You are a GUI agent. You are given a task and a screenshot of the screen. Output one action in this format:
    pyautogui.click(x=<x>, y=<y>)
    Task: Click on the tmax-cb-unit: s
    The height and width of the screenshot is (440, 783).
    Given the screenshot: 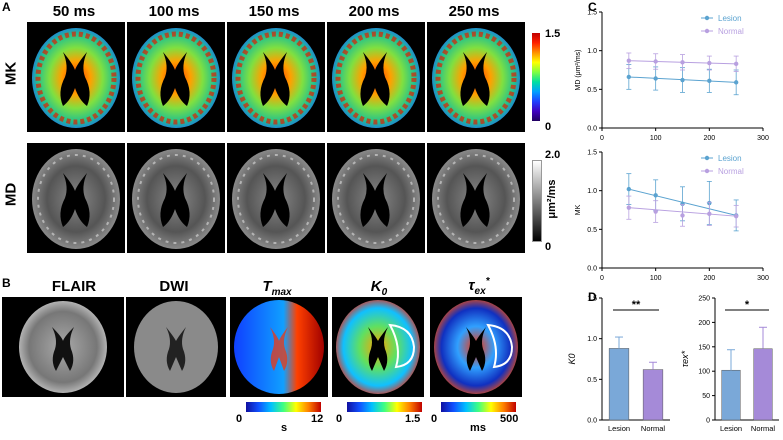 What is the action you would take?
    pyautogui.click(x=284, y=428)
    